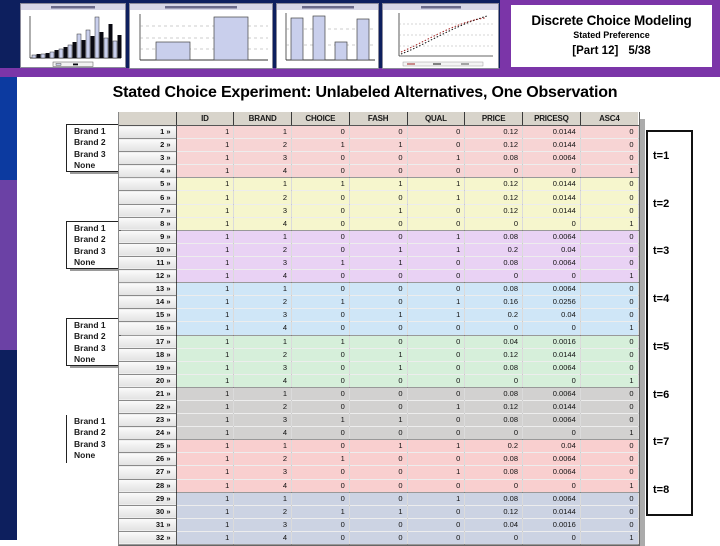 Image resolution: width=720 pixels, height=546 pixels. I want to click on alt-label: Brand 3, so click(90, 443).